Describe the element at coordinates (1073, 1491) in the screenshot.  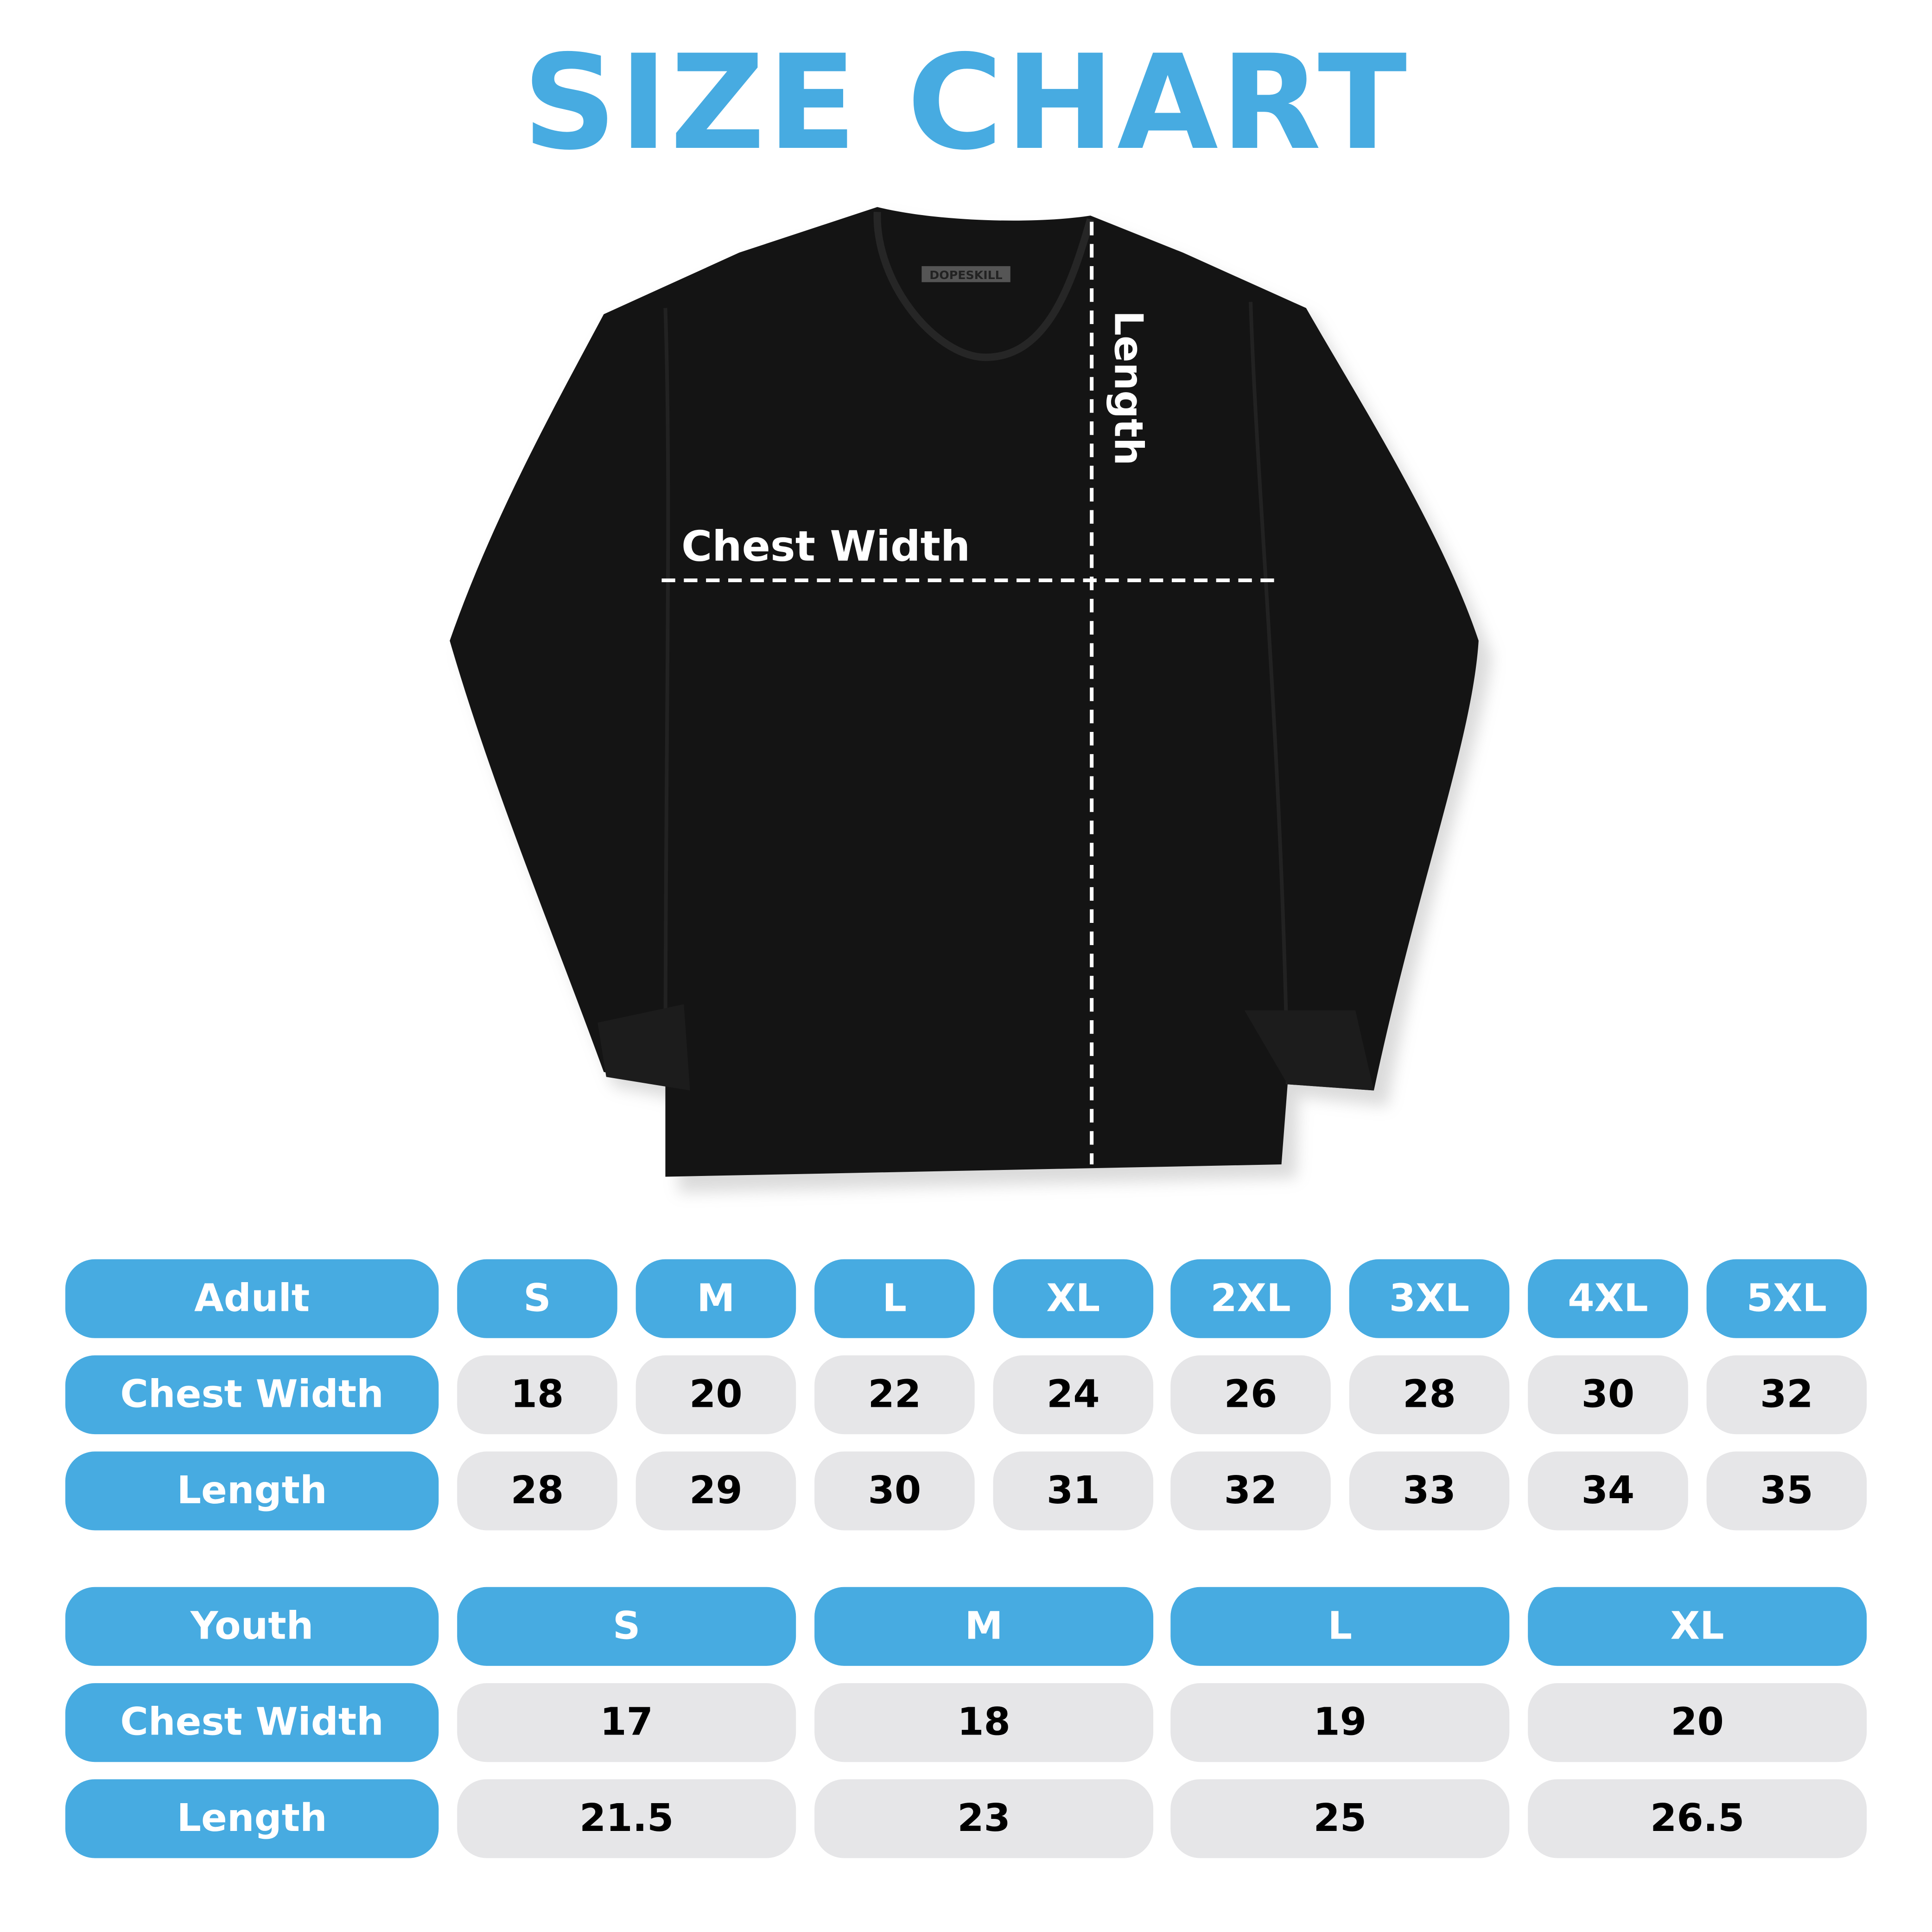
I see `adult-value-cell: 31` at that location.